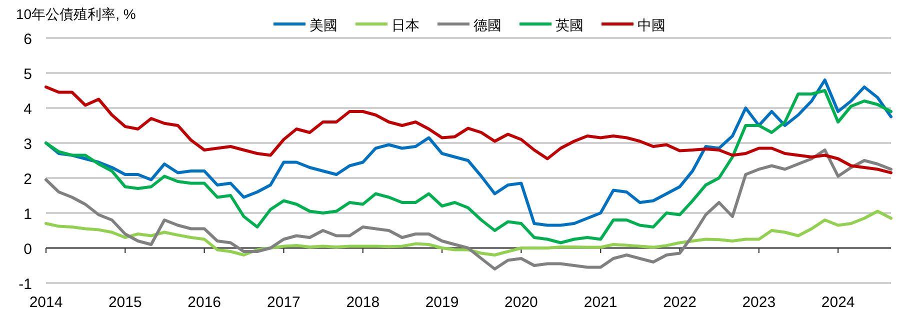 The image size is (915, 325). What do you see at coordinates (28, 144) in the screenshot?
I see `y-tick-label: 3` at bounding box center [28, 144].